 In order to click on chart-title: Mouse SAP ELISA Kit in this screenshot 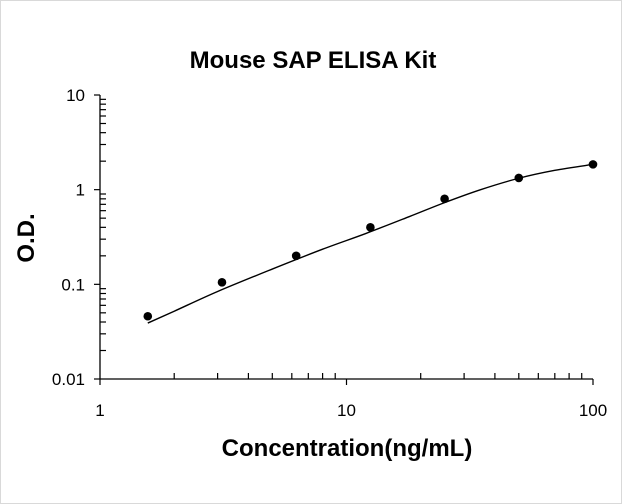, I will do `click(313, 60)`.